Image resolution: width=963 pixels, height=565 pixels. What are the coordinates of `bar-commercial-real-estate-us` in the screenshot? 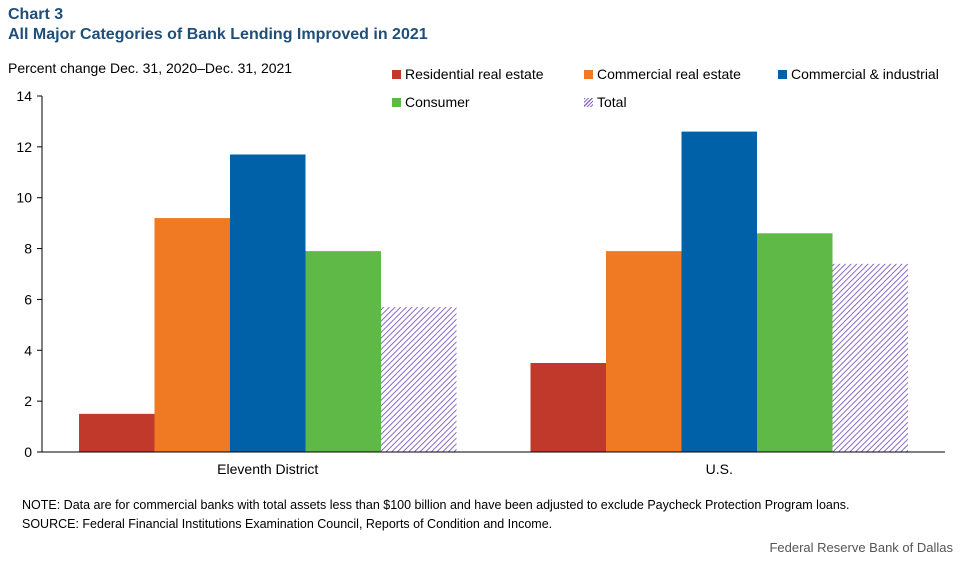 It's located at (644, 351).